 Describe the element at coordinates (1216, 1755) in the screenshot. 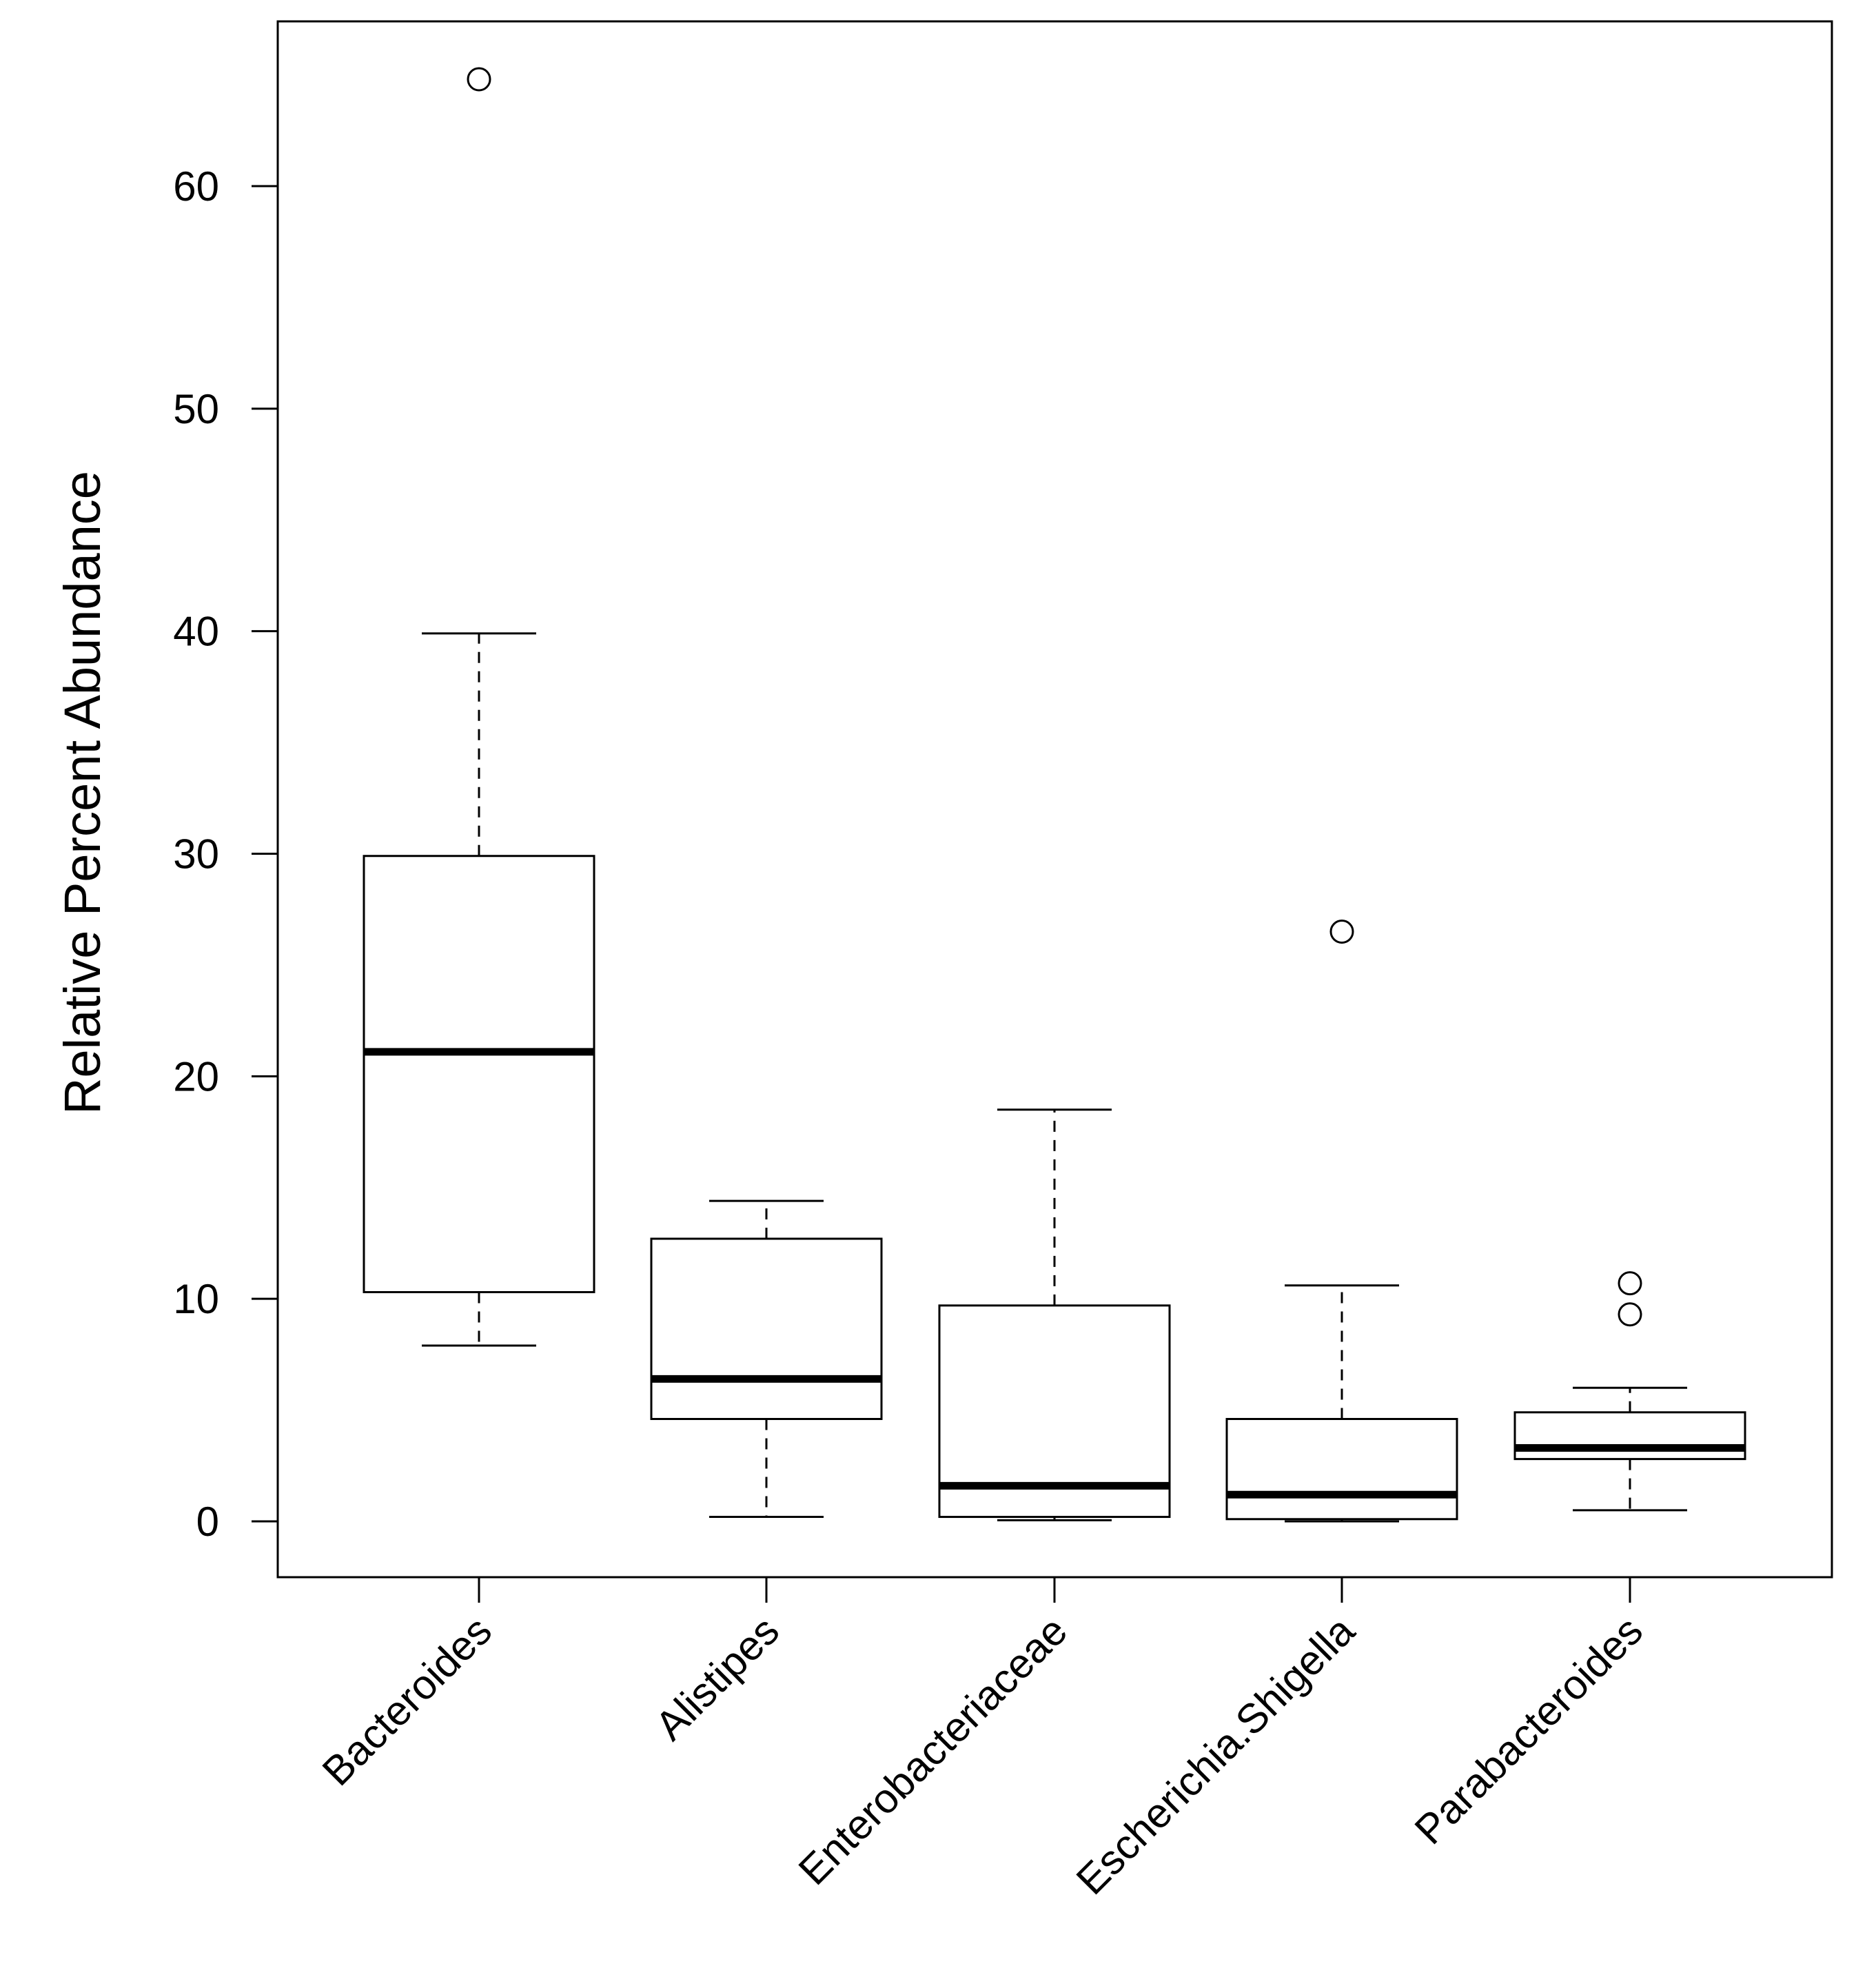

I see `x-tick-label: Escherichia.Shigella` at that location.